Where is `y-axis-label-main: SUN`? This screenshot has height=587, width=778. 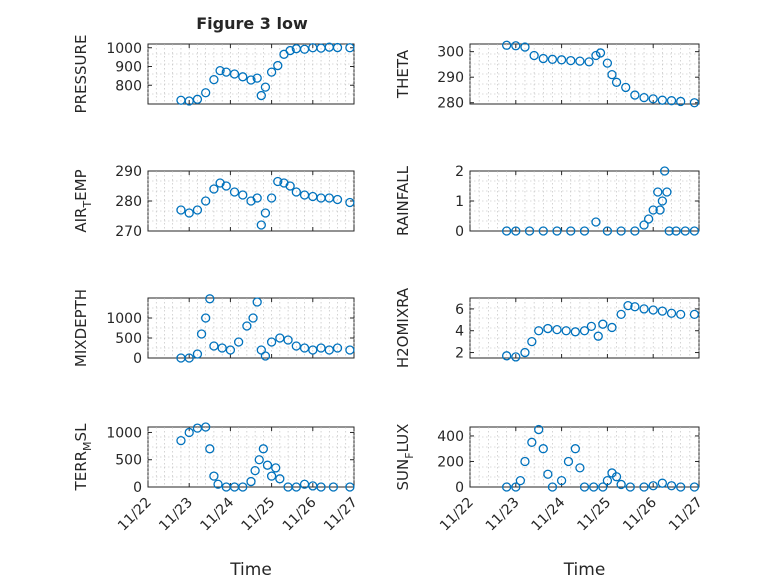
y-axis-label-main: SUN is located at coordinates (403, 475).